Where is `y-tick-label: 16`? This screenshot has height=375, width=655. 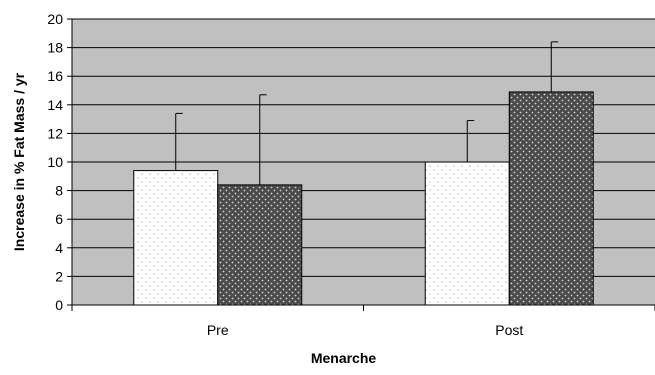 y-tick-label: 16 is located at coordinates (55, 76).